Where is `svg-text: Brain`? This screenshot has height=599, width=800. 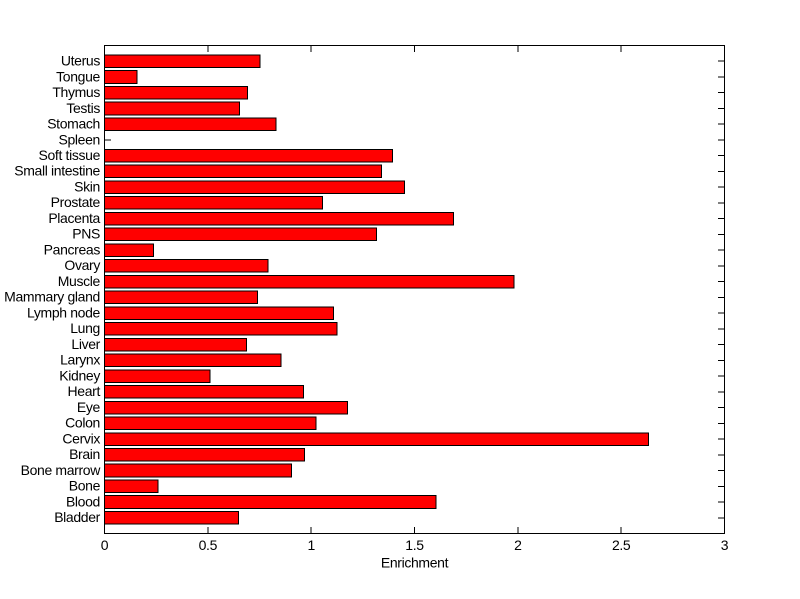 svg-text: Brain is located at coordinates (84, 454).